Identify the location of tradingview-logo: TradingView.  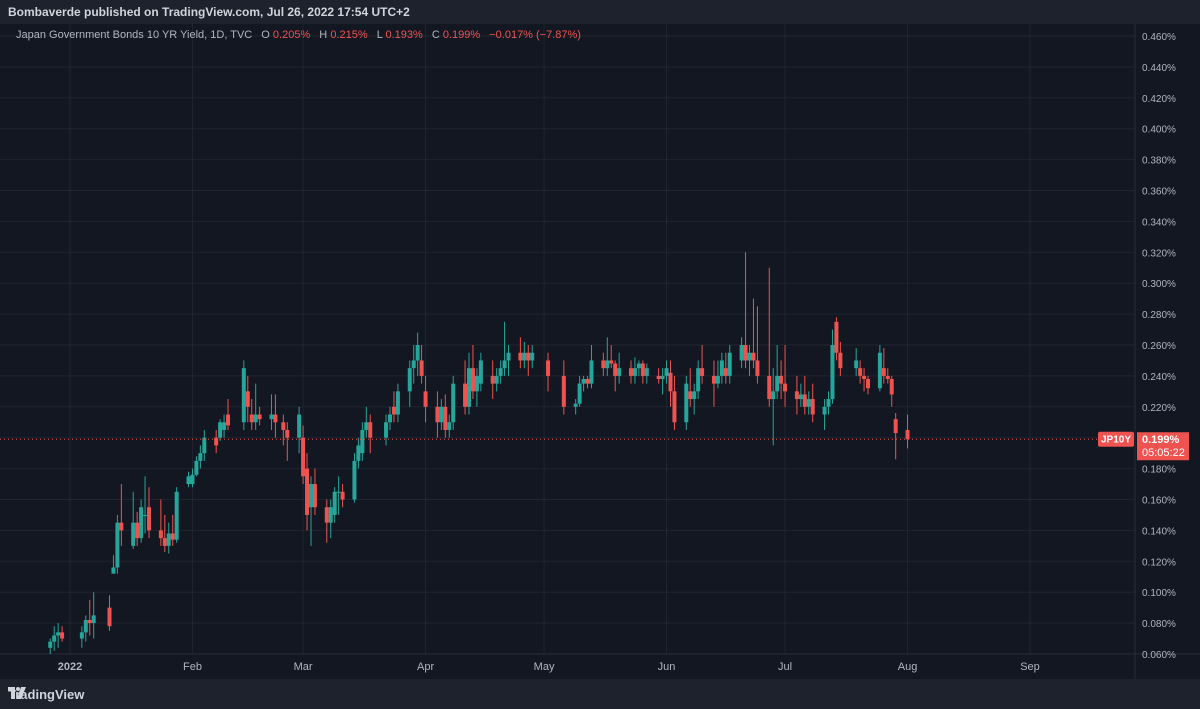
(46, 694).